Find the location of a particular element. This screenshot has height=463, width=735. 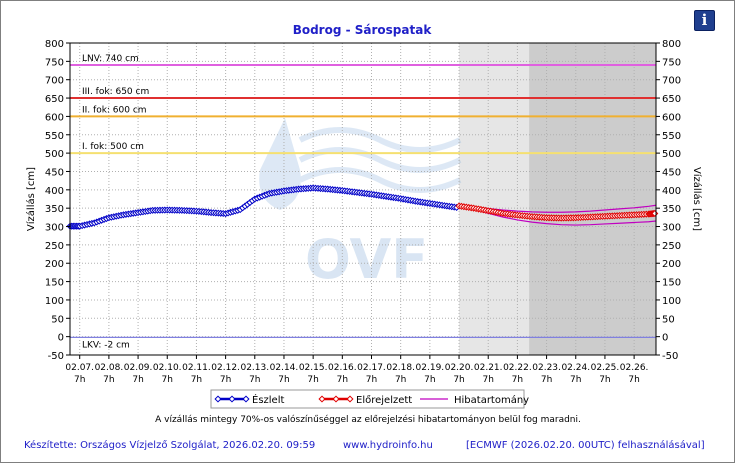

x-tick-label: 02.19. is located at coordinates (430, 368).